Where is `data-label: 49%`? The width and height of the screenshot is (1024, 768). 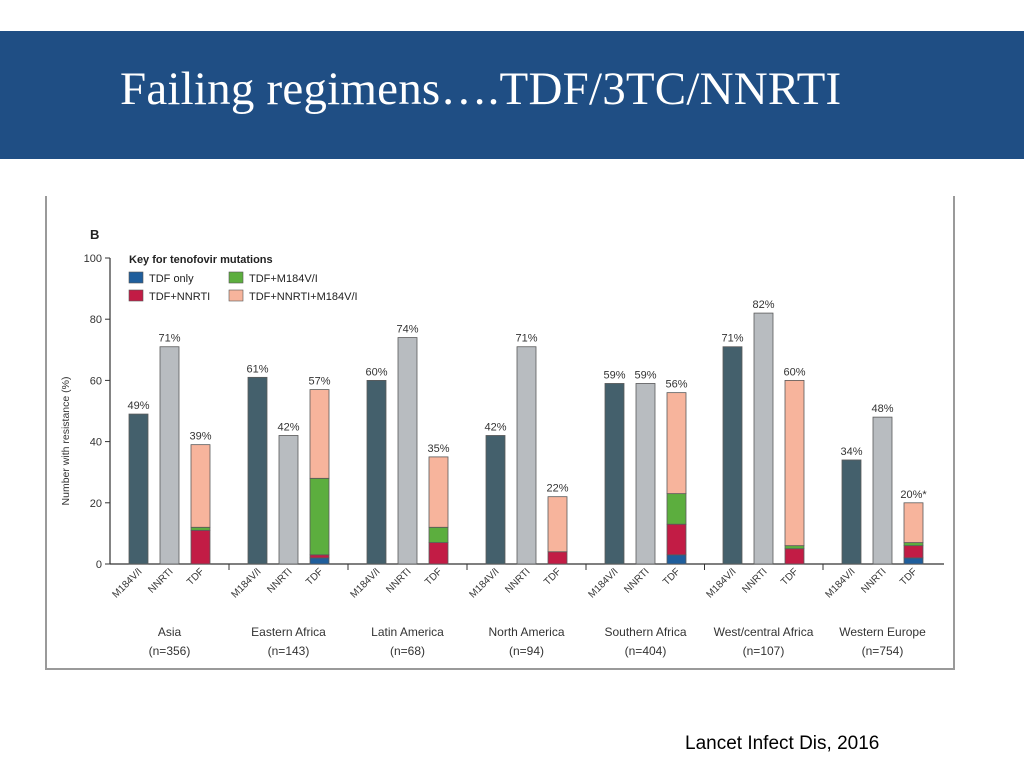 data-label: 49% is located at coordinates (138, 406).